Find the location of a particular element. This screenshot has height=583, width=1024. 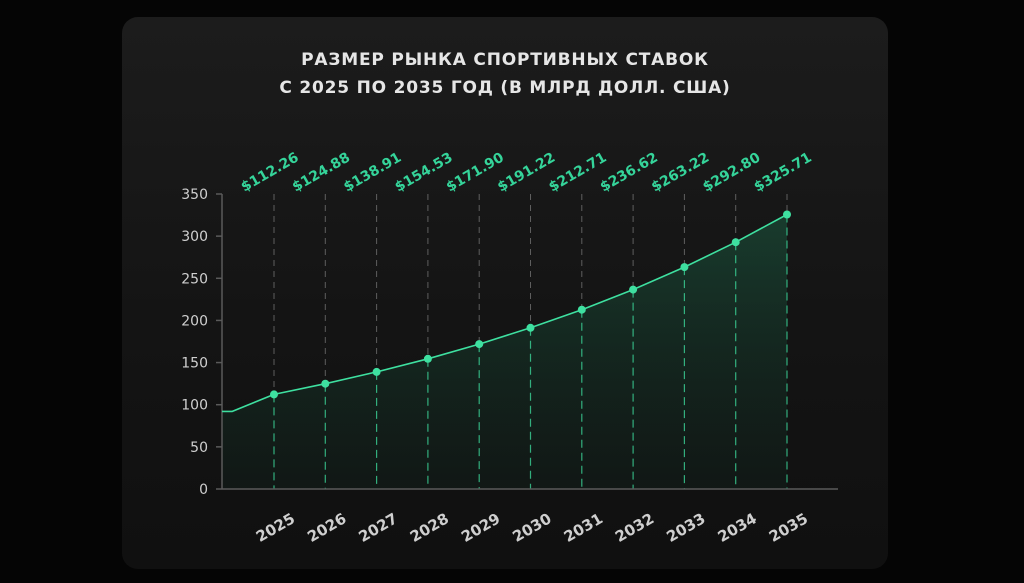

data-point-2030 is located at coordinates (530, 327).